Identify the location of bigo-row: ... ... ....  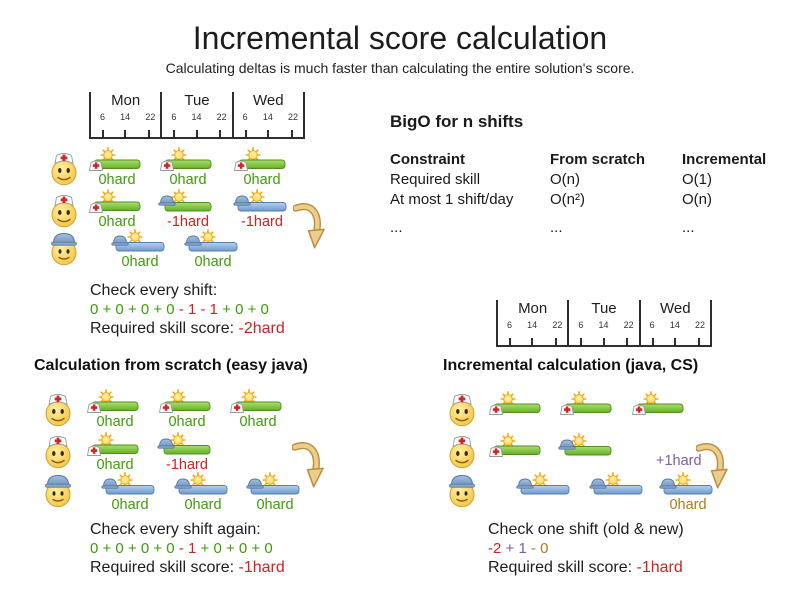
(542, 227).